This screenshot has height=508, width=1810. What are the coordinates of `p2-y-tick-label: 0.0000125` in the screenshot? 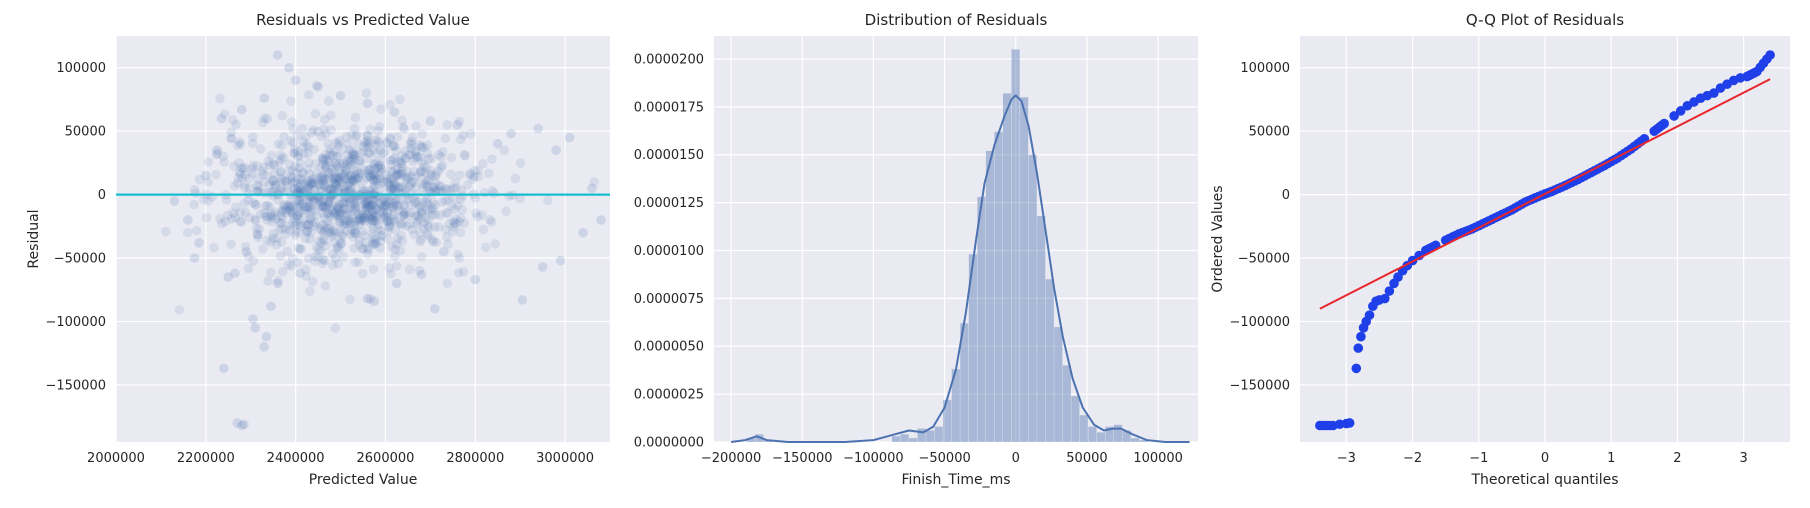 It's located at (669, 203).